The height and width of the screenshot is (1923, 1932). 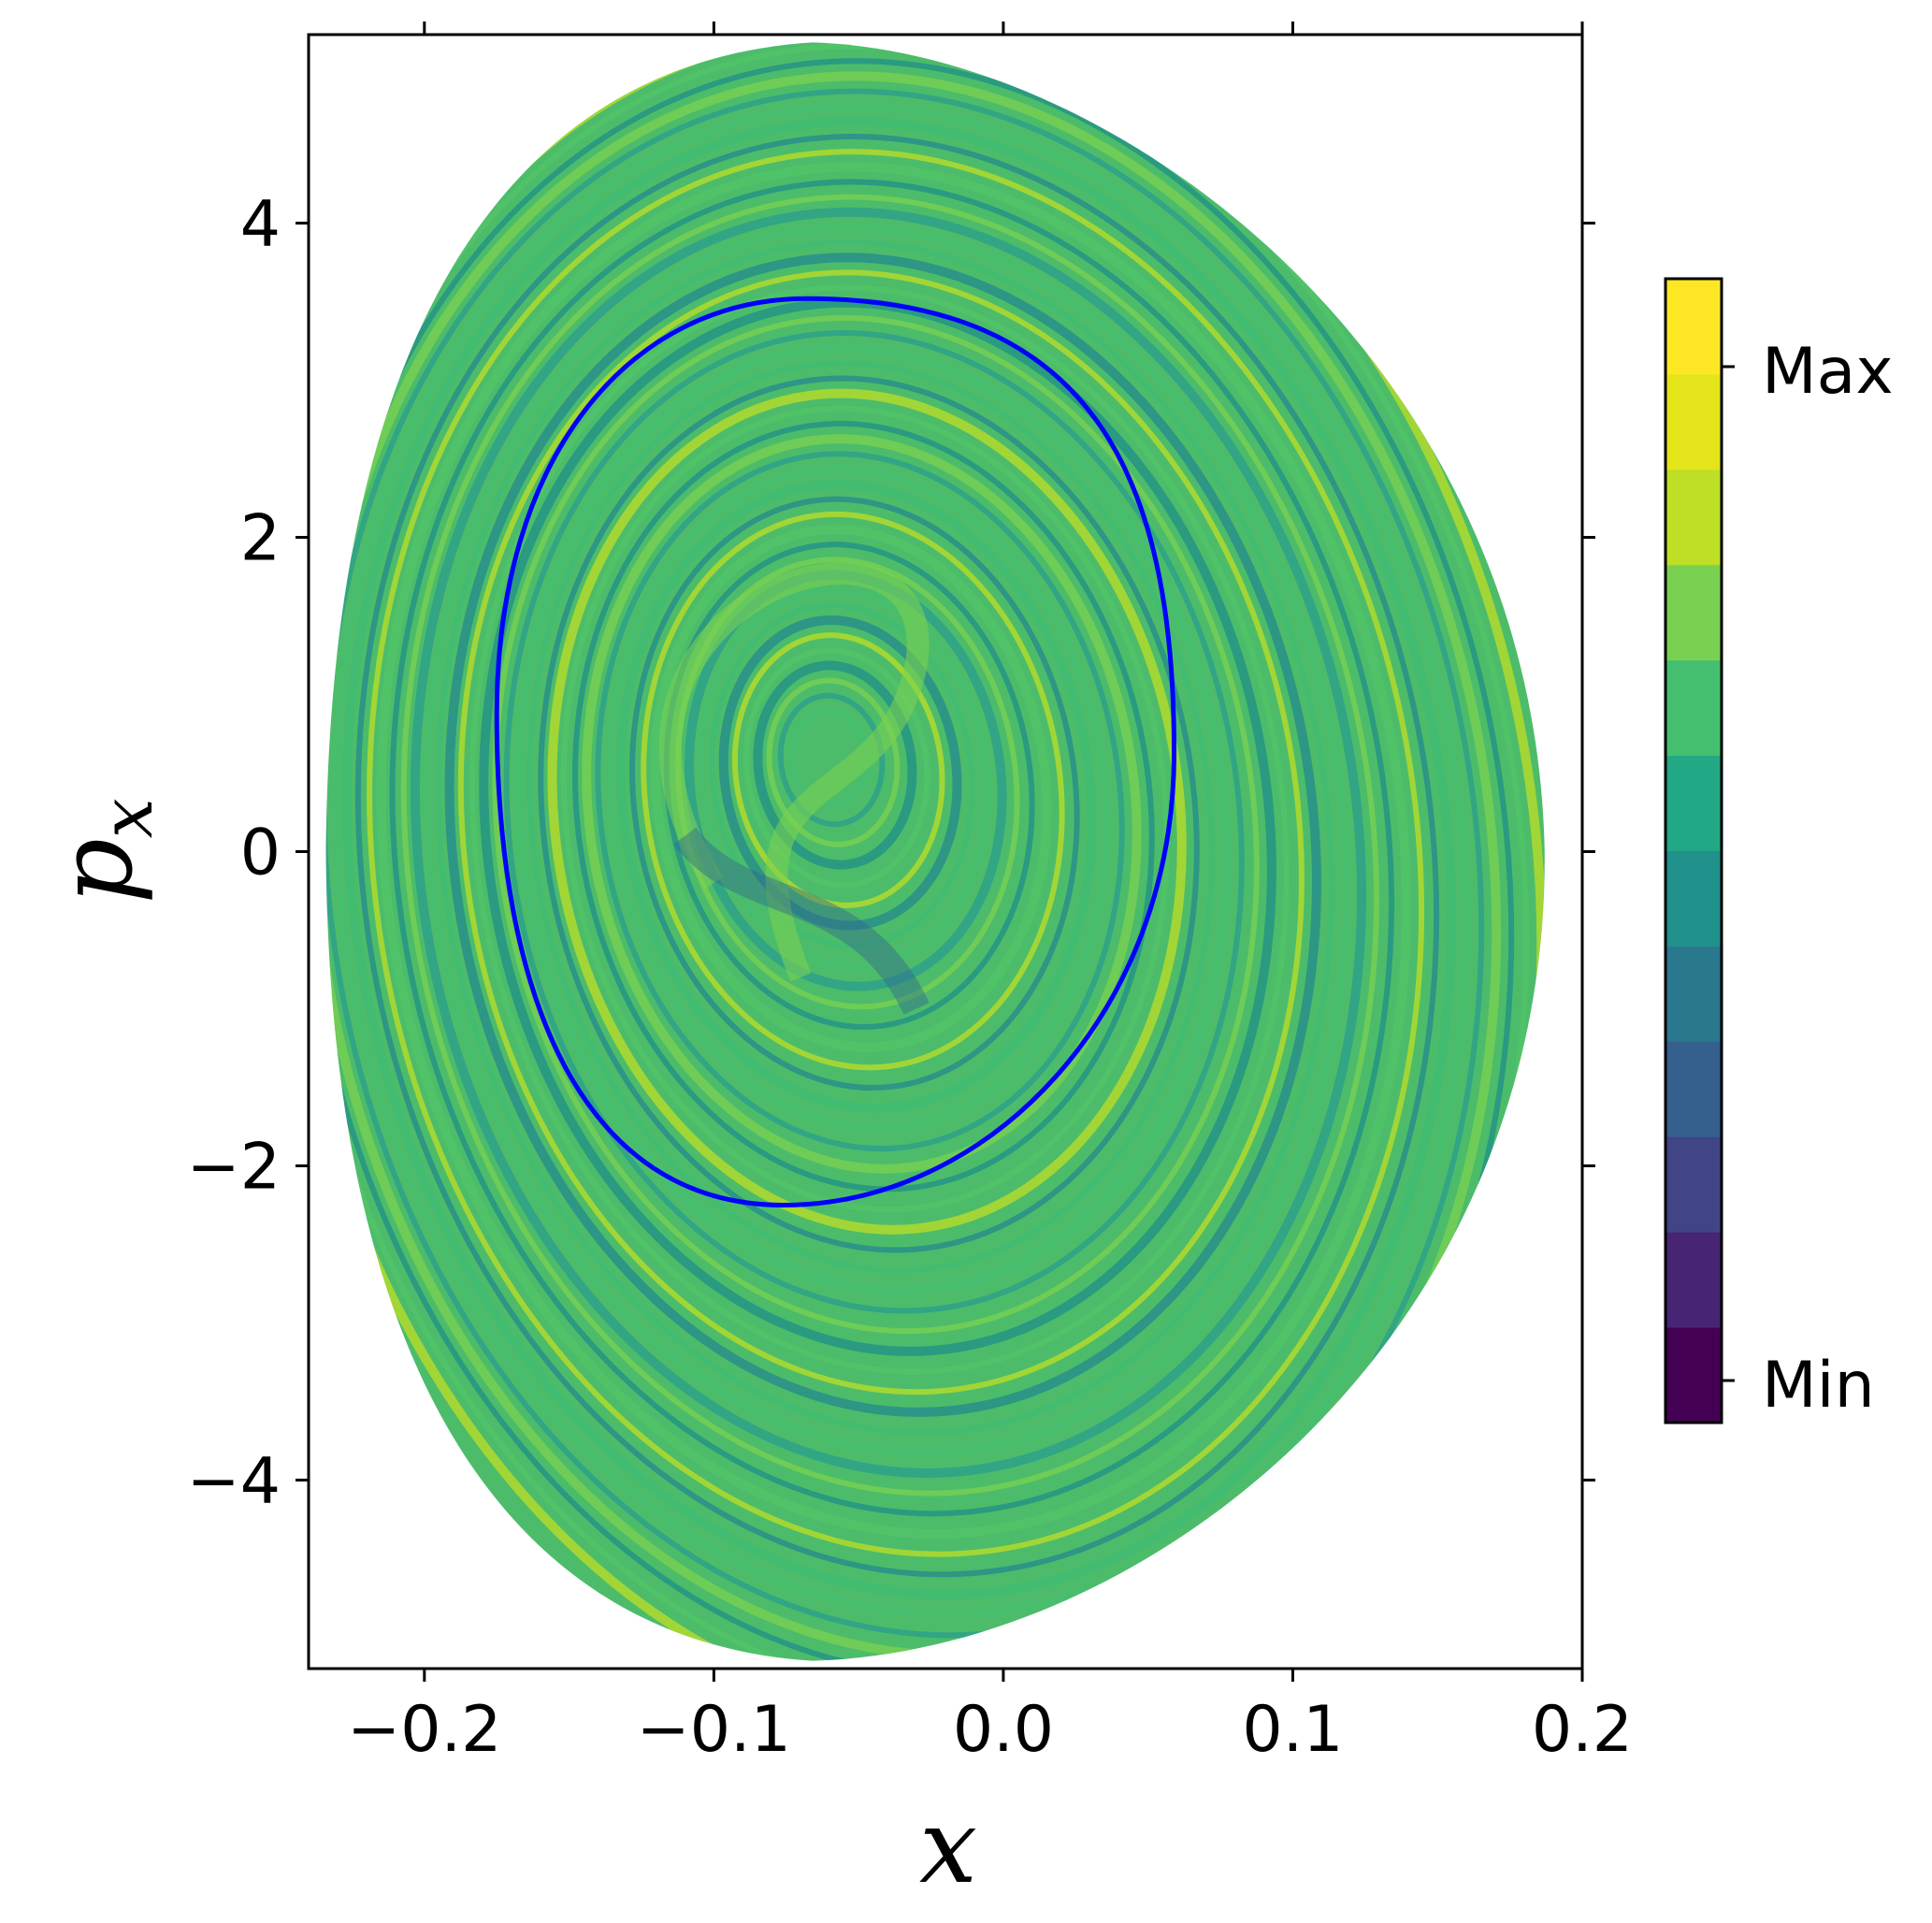 I want to click on y-tick-label: −4, so click(x=234, y=1481).